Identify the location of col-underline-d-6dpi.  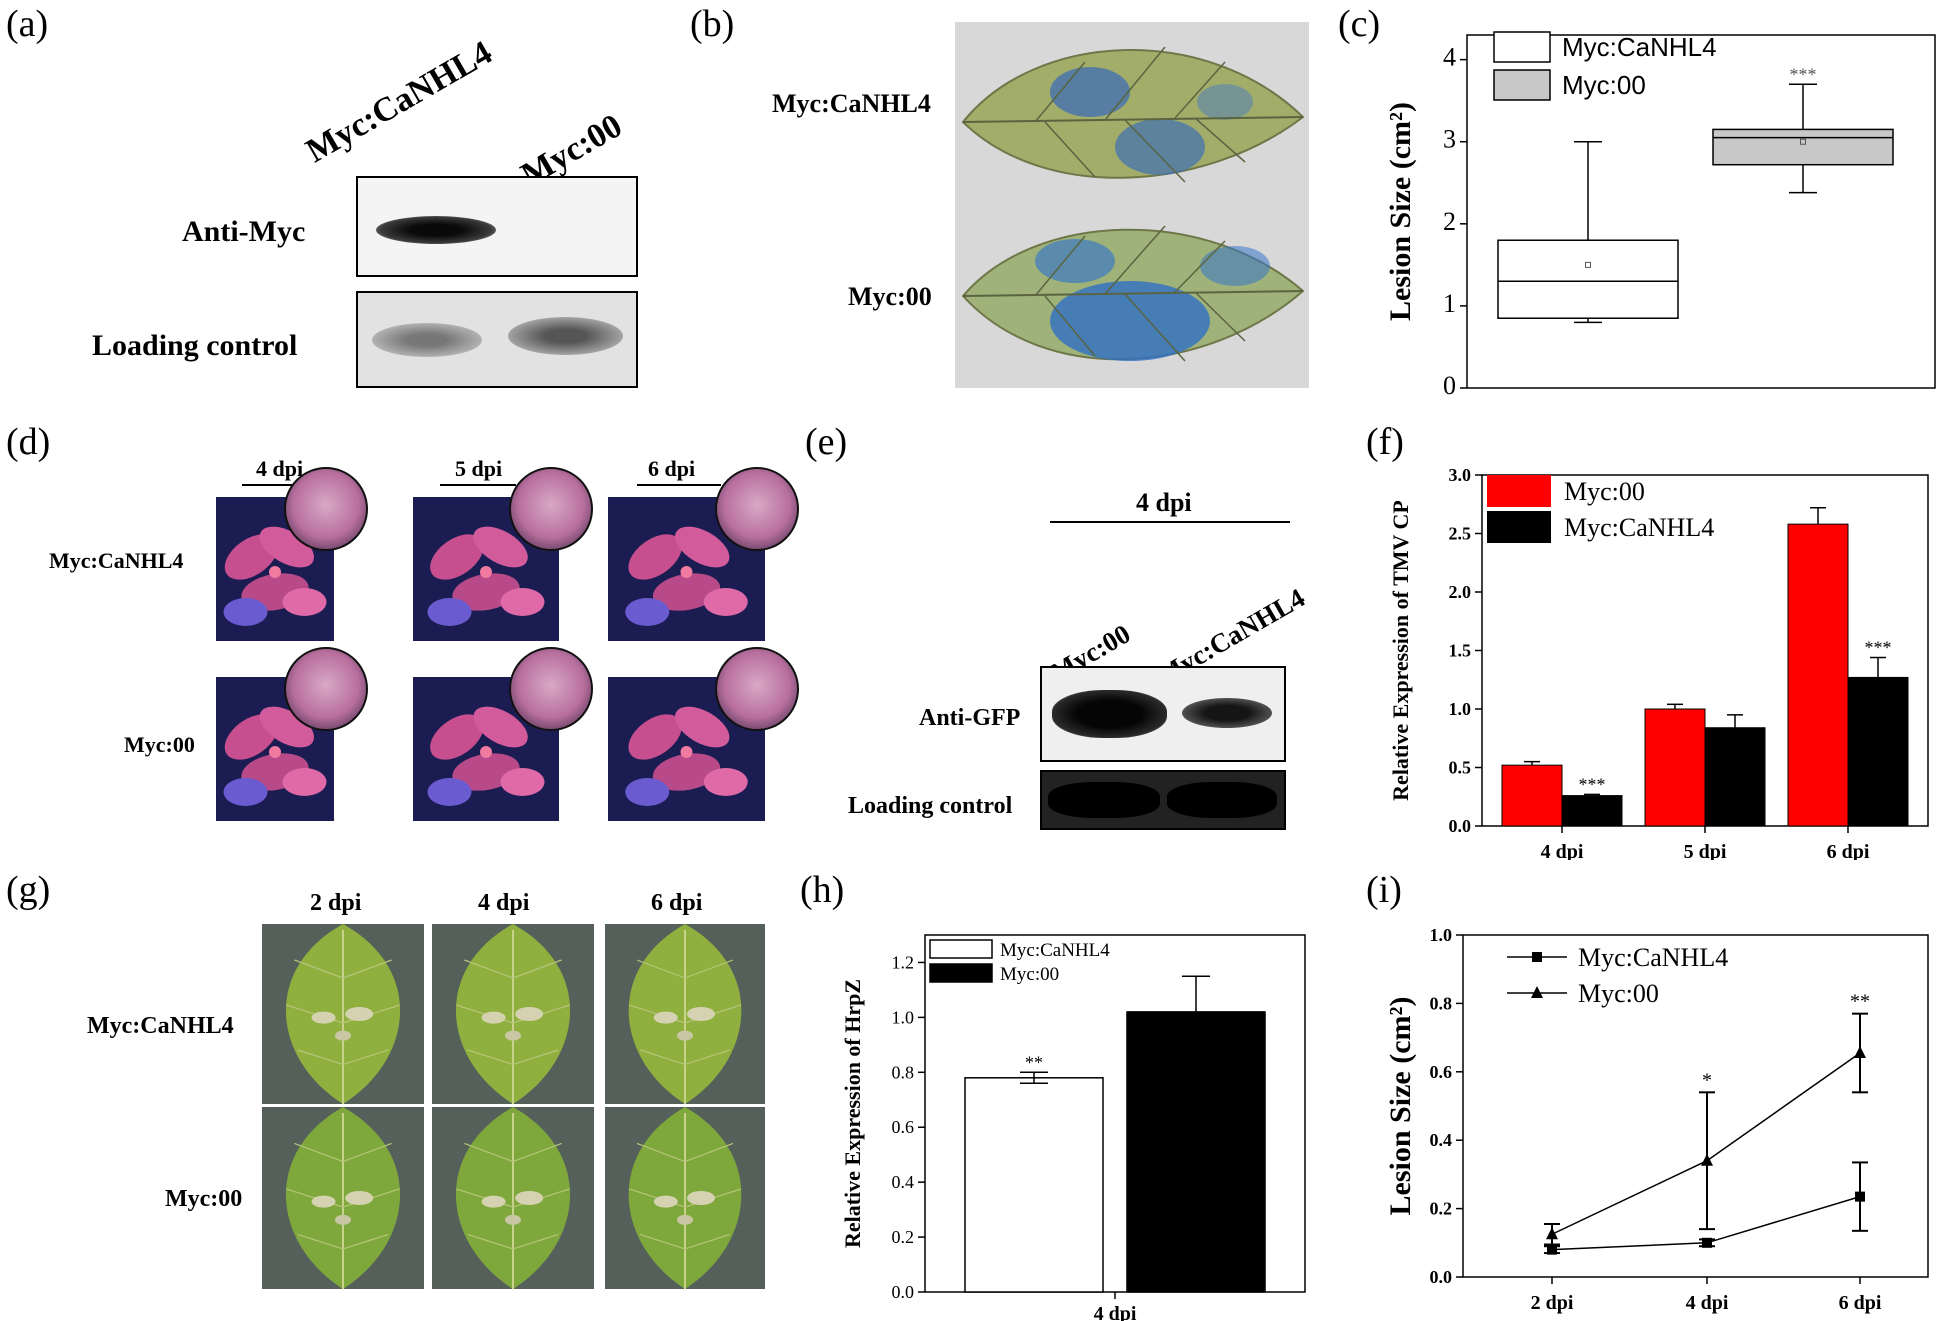
(679, 485).